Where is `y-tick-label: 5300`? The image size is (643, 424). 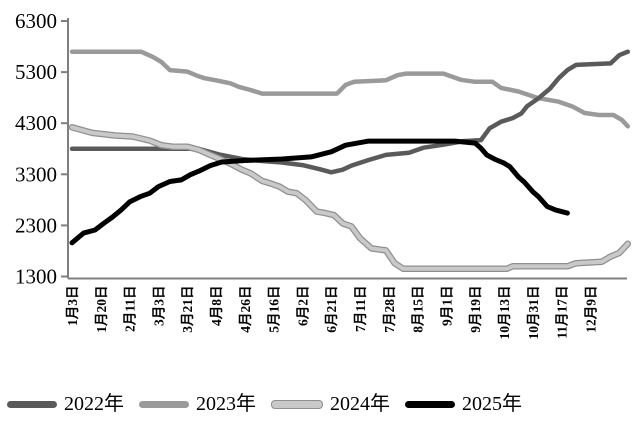
y-tick-label: 5300 is located at coordinates (36, 72).